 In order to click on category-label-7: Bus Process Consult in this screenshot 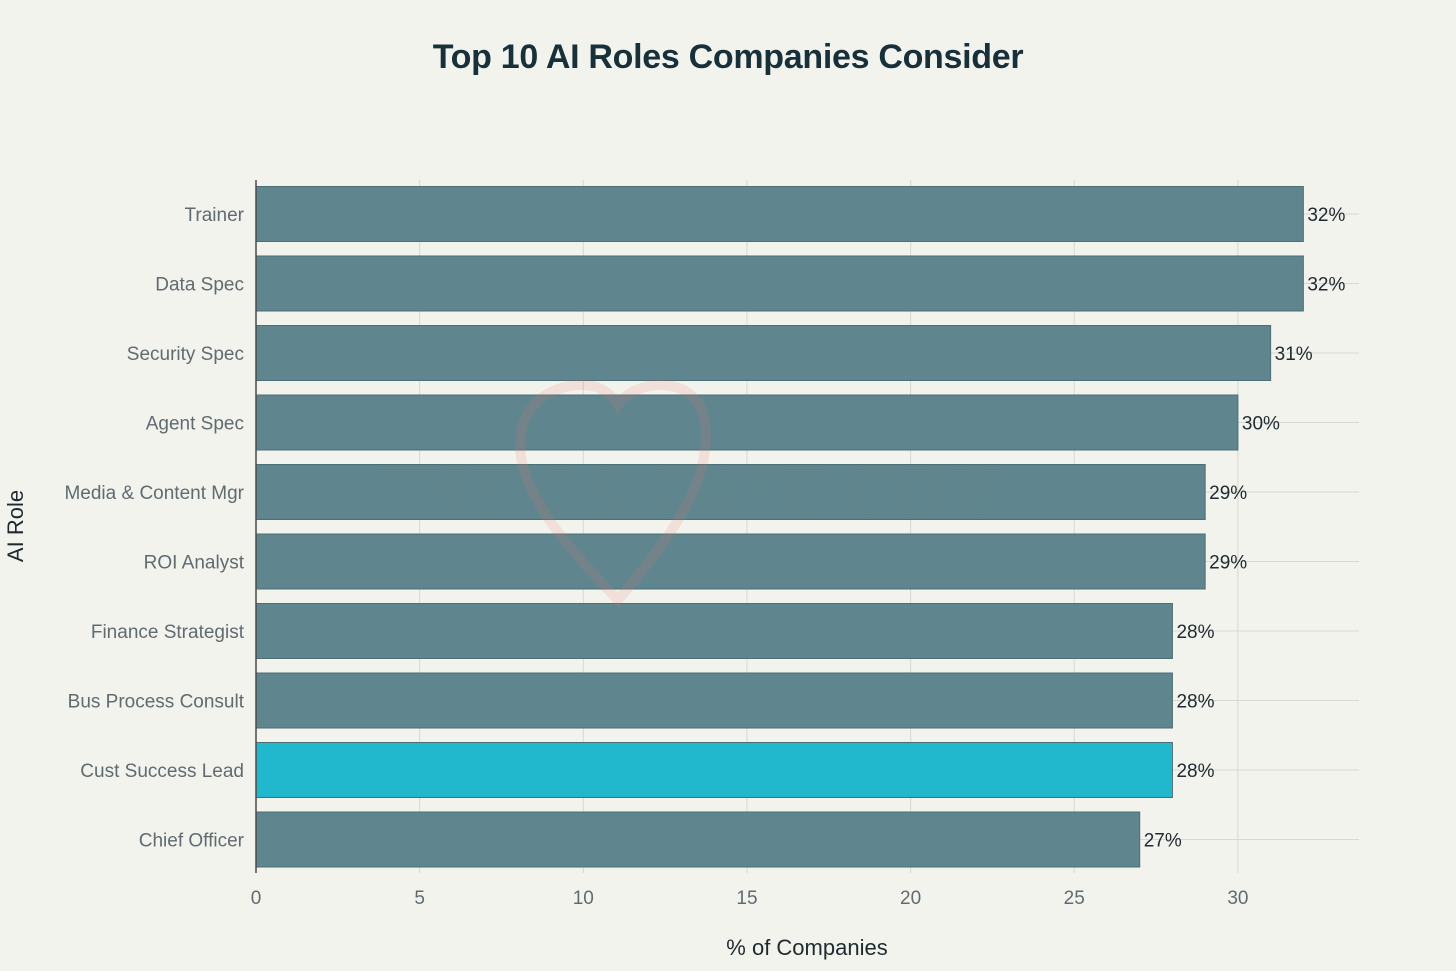, I will do `click(156, 702)`.